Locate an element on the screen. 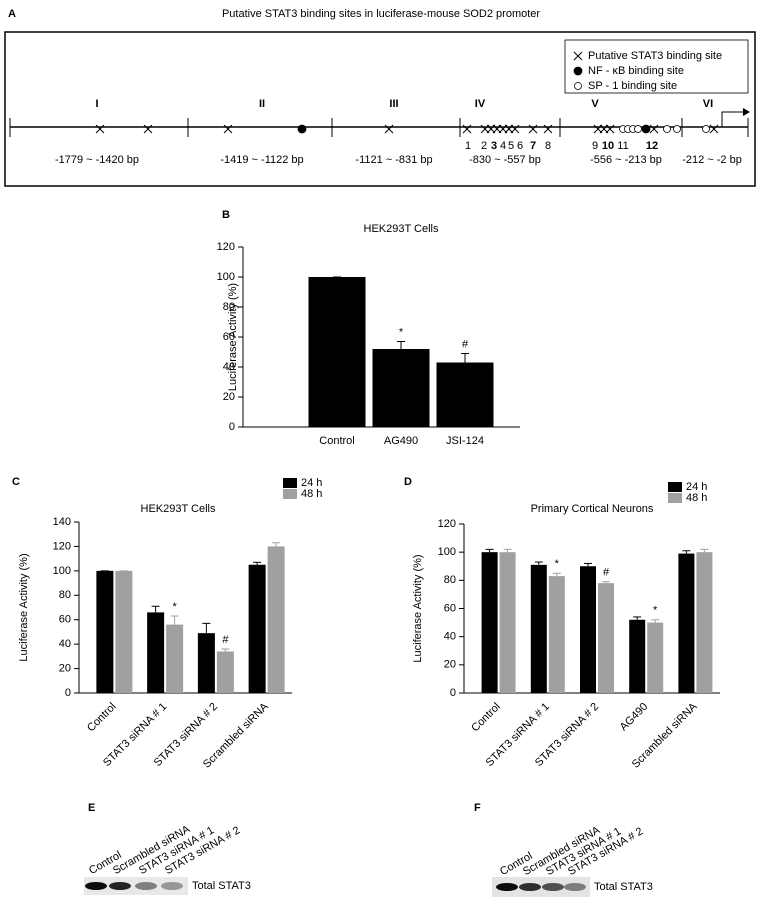 The height and width of the screenshot is (900, 763). site-number: 12 is located at coordinates (652, 146).